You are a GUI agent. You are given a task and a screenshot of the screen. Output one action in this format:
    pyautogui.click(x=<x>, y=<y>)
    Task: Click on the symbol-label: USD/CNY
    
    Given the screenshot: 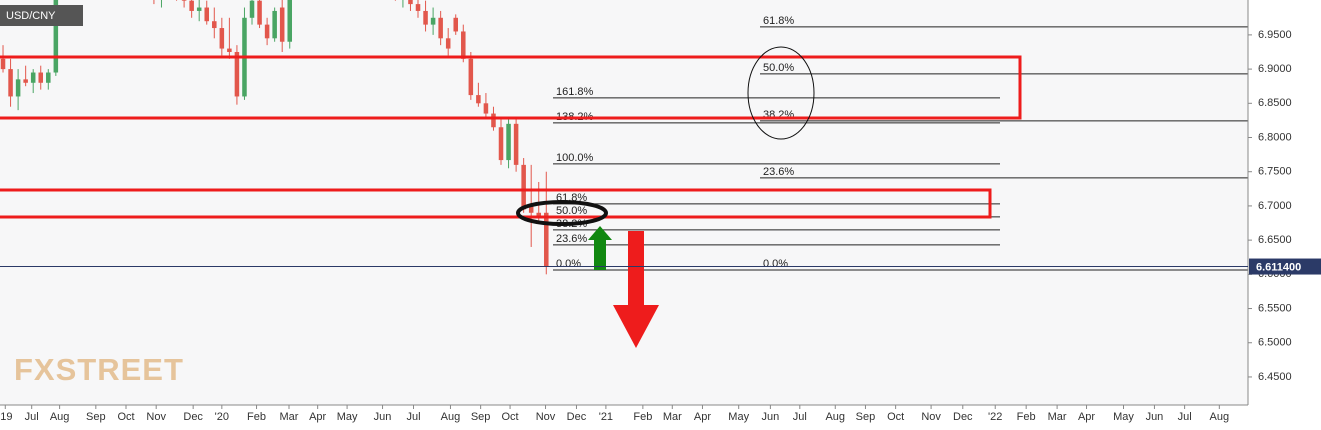 What is the action you would take?
    pyautogui.click(x=31, y=16)
    